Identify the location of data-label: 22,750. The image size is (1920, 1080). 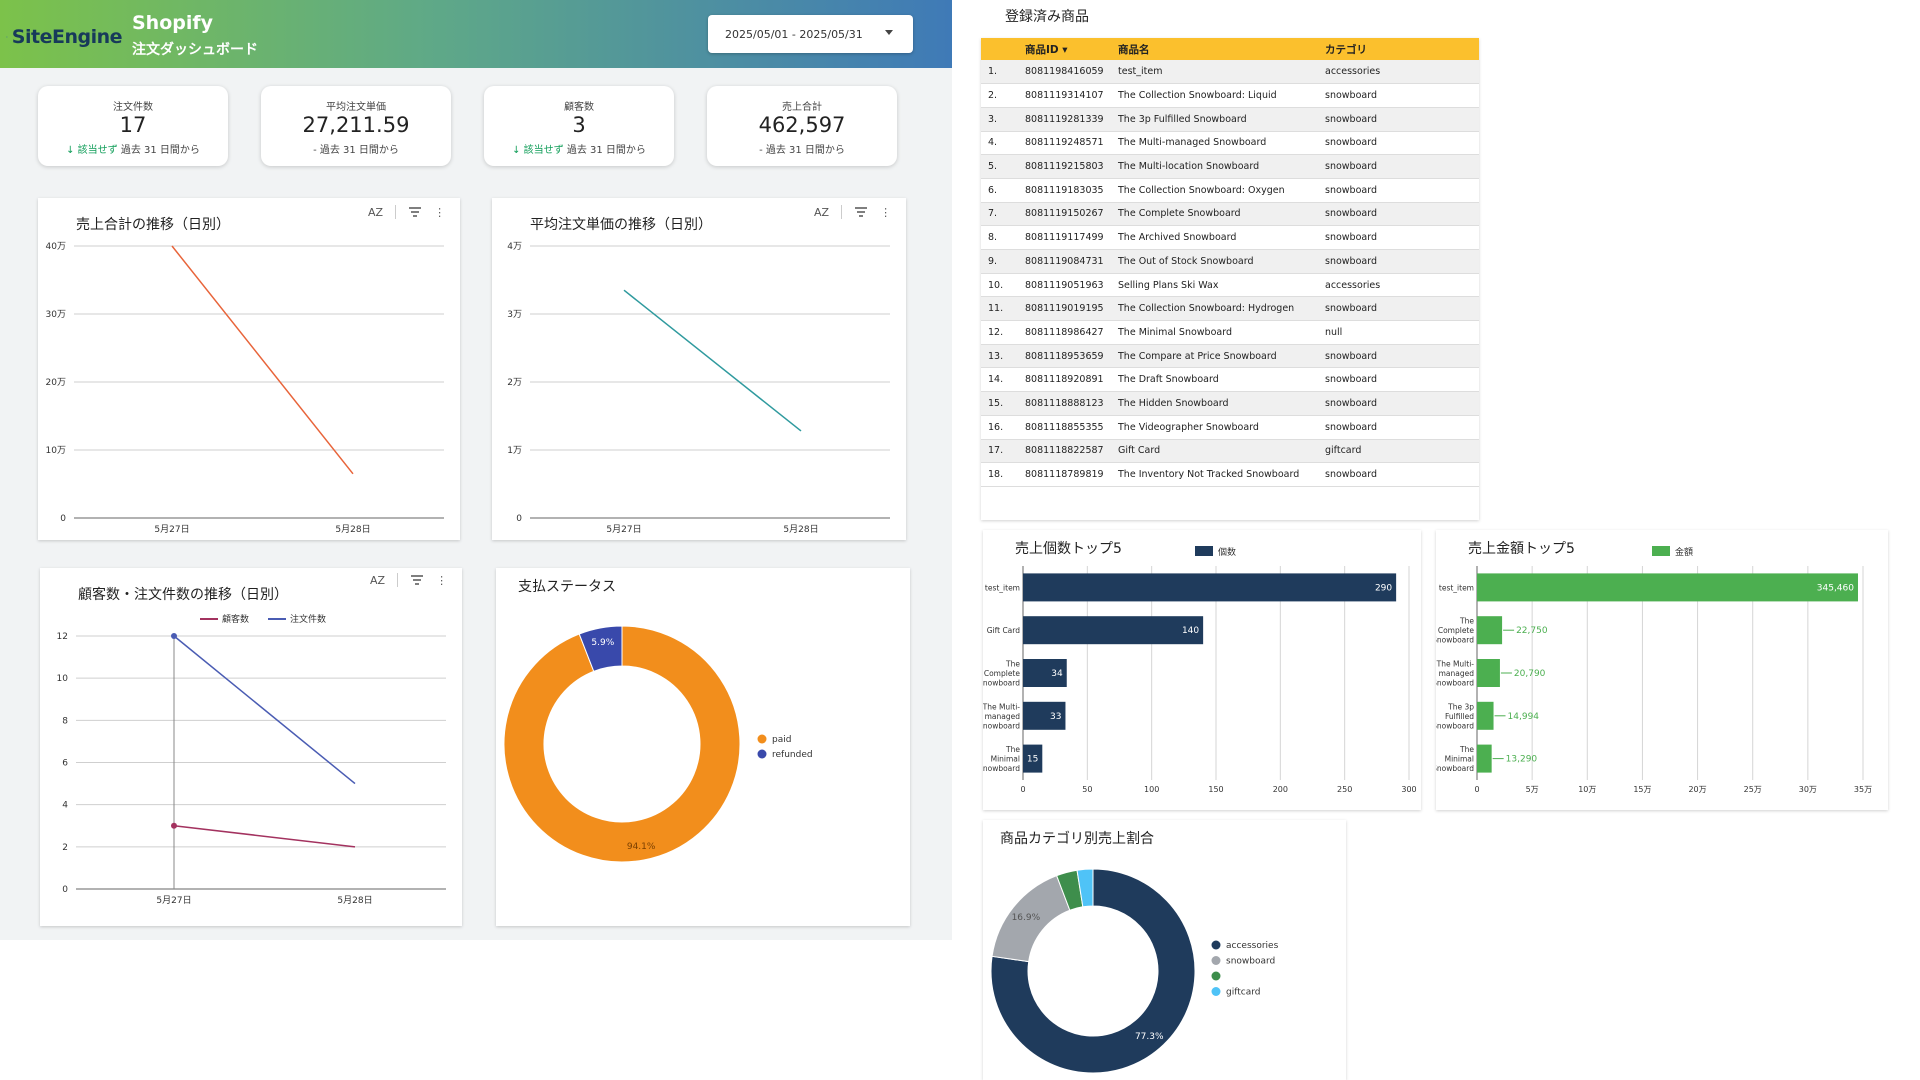
(1532, 631).